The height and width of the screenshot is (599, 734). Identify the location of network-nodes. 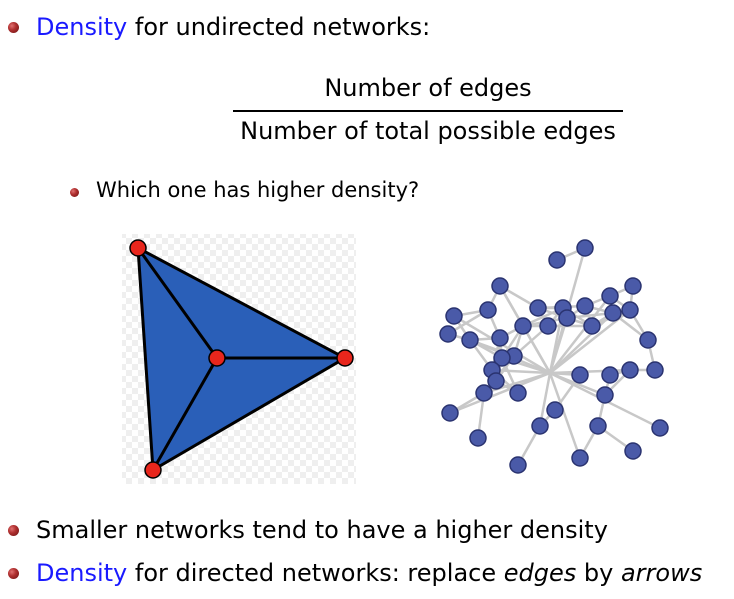
(554, 356).